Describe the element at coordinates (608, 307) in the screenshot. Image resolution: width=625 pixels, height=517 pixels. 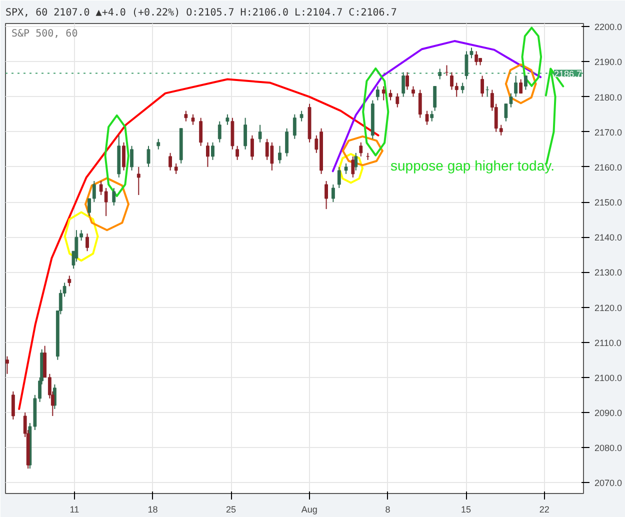
I see `y-tick-label: 2120.0` at that location.